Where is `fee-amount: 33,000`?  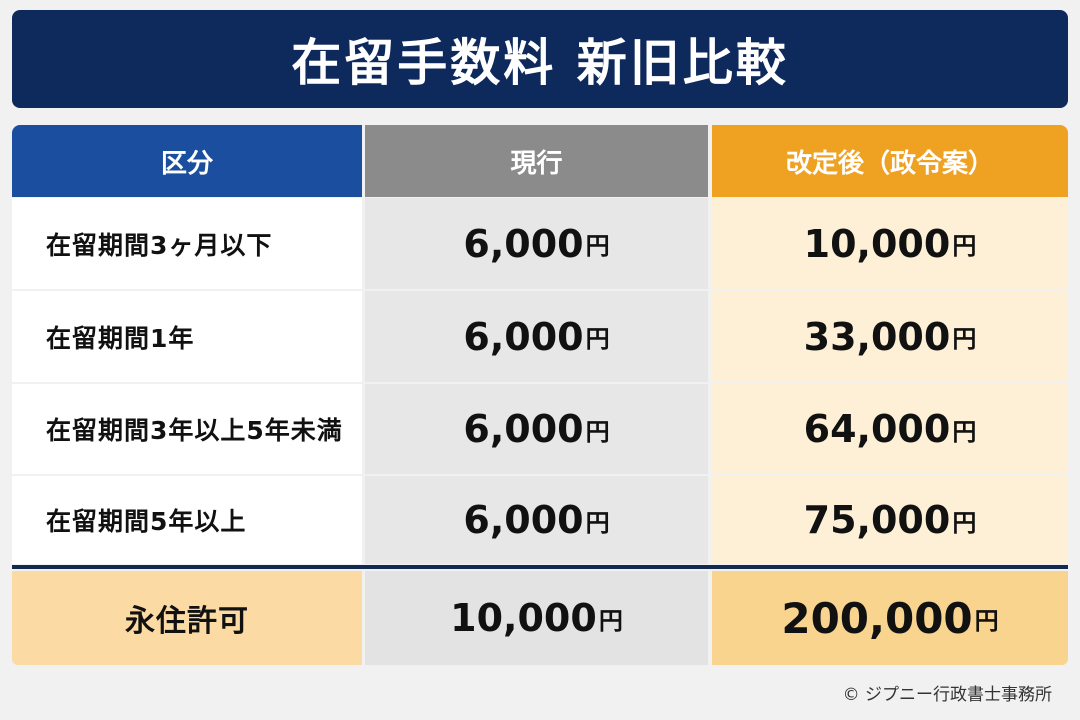 fee-amount: 33,000 is located at coordinates (877, 336).